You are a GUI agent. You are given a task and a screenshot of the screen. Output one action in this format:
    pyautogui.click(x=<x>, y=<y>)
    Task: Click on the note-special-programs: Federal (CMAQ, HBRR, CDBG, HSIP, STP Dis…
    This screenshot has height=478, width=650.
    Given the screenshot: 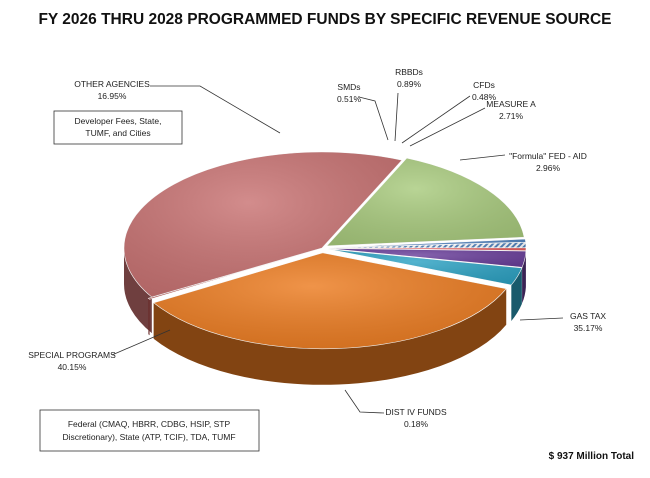 What is the action you would take?
    pyautogui.click(x=149, y=430)
    